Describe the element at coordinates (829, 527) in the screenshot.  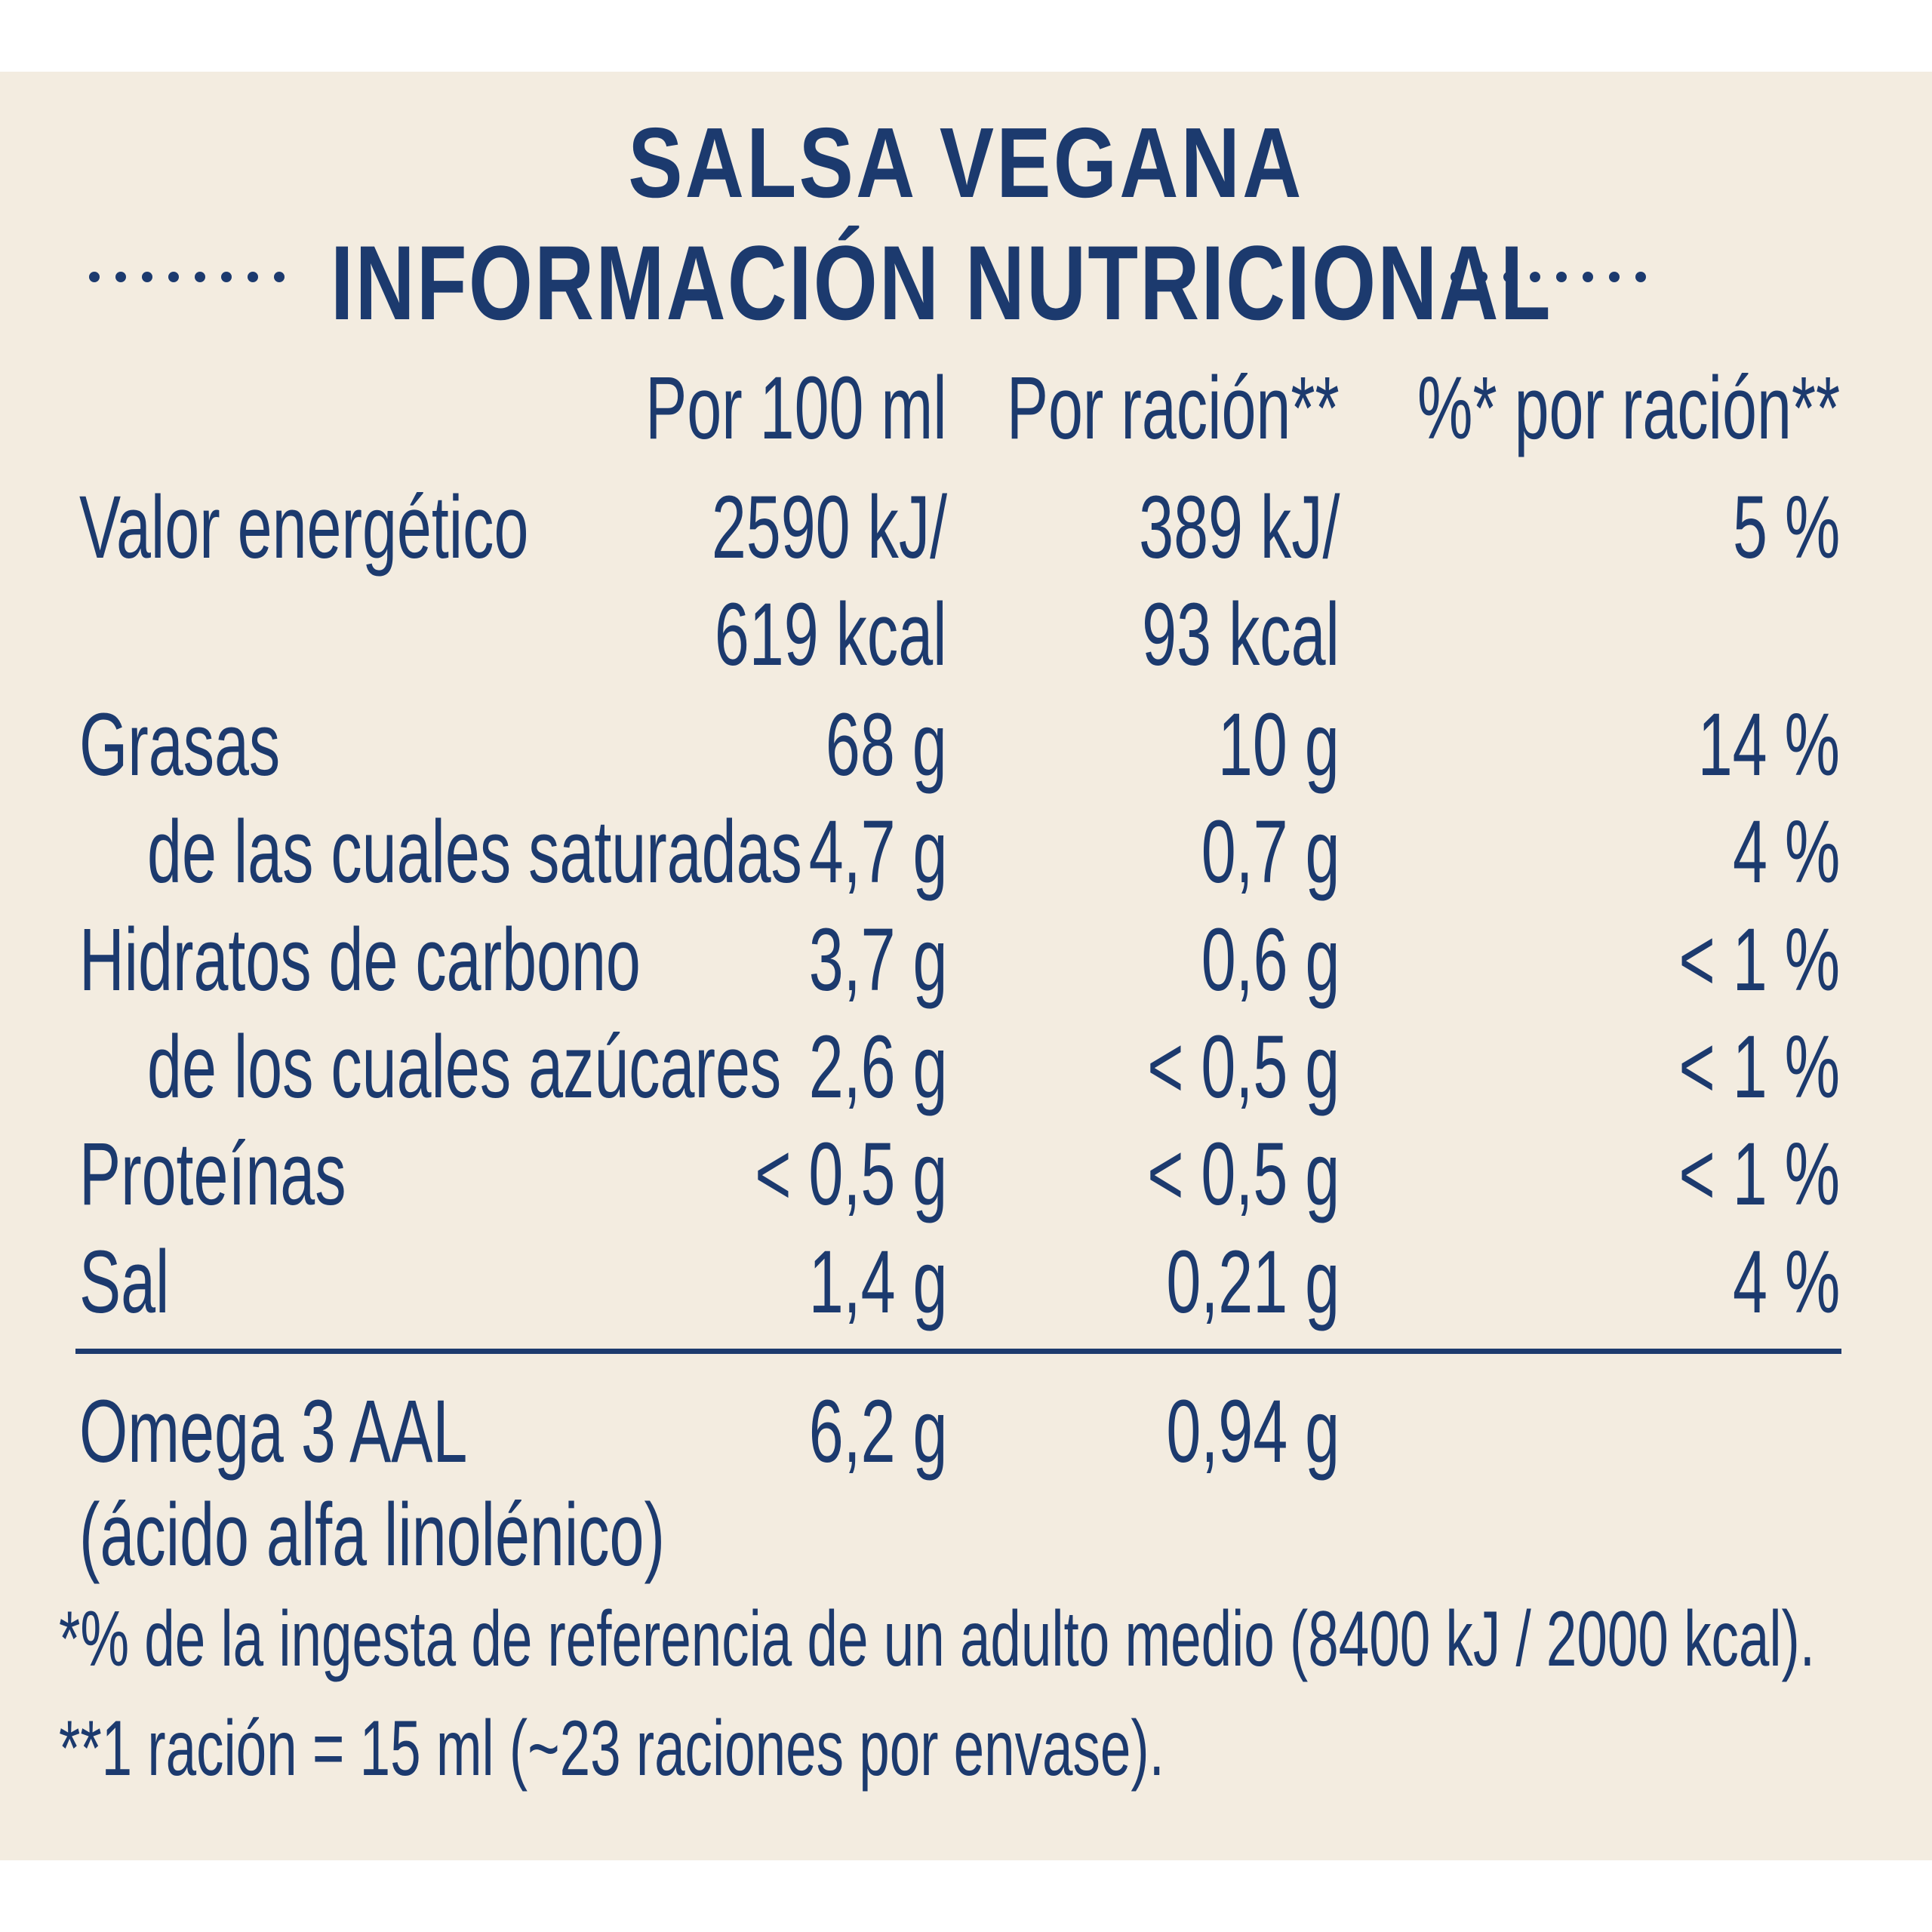
I see `row-energy-per100: 2590 kJ/` at that location.